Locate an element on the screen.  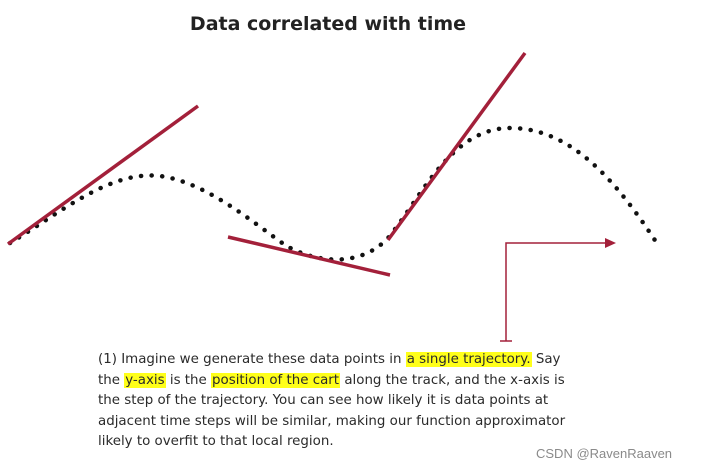
highlighted-phrase: position of the cart is located at coordinates (276, 380).